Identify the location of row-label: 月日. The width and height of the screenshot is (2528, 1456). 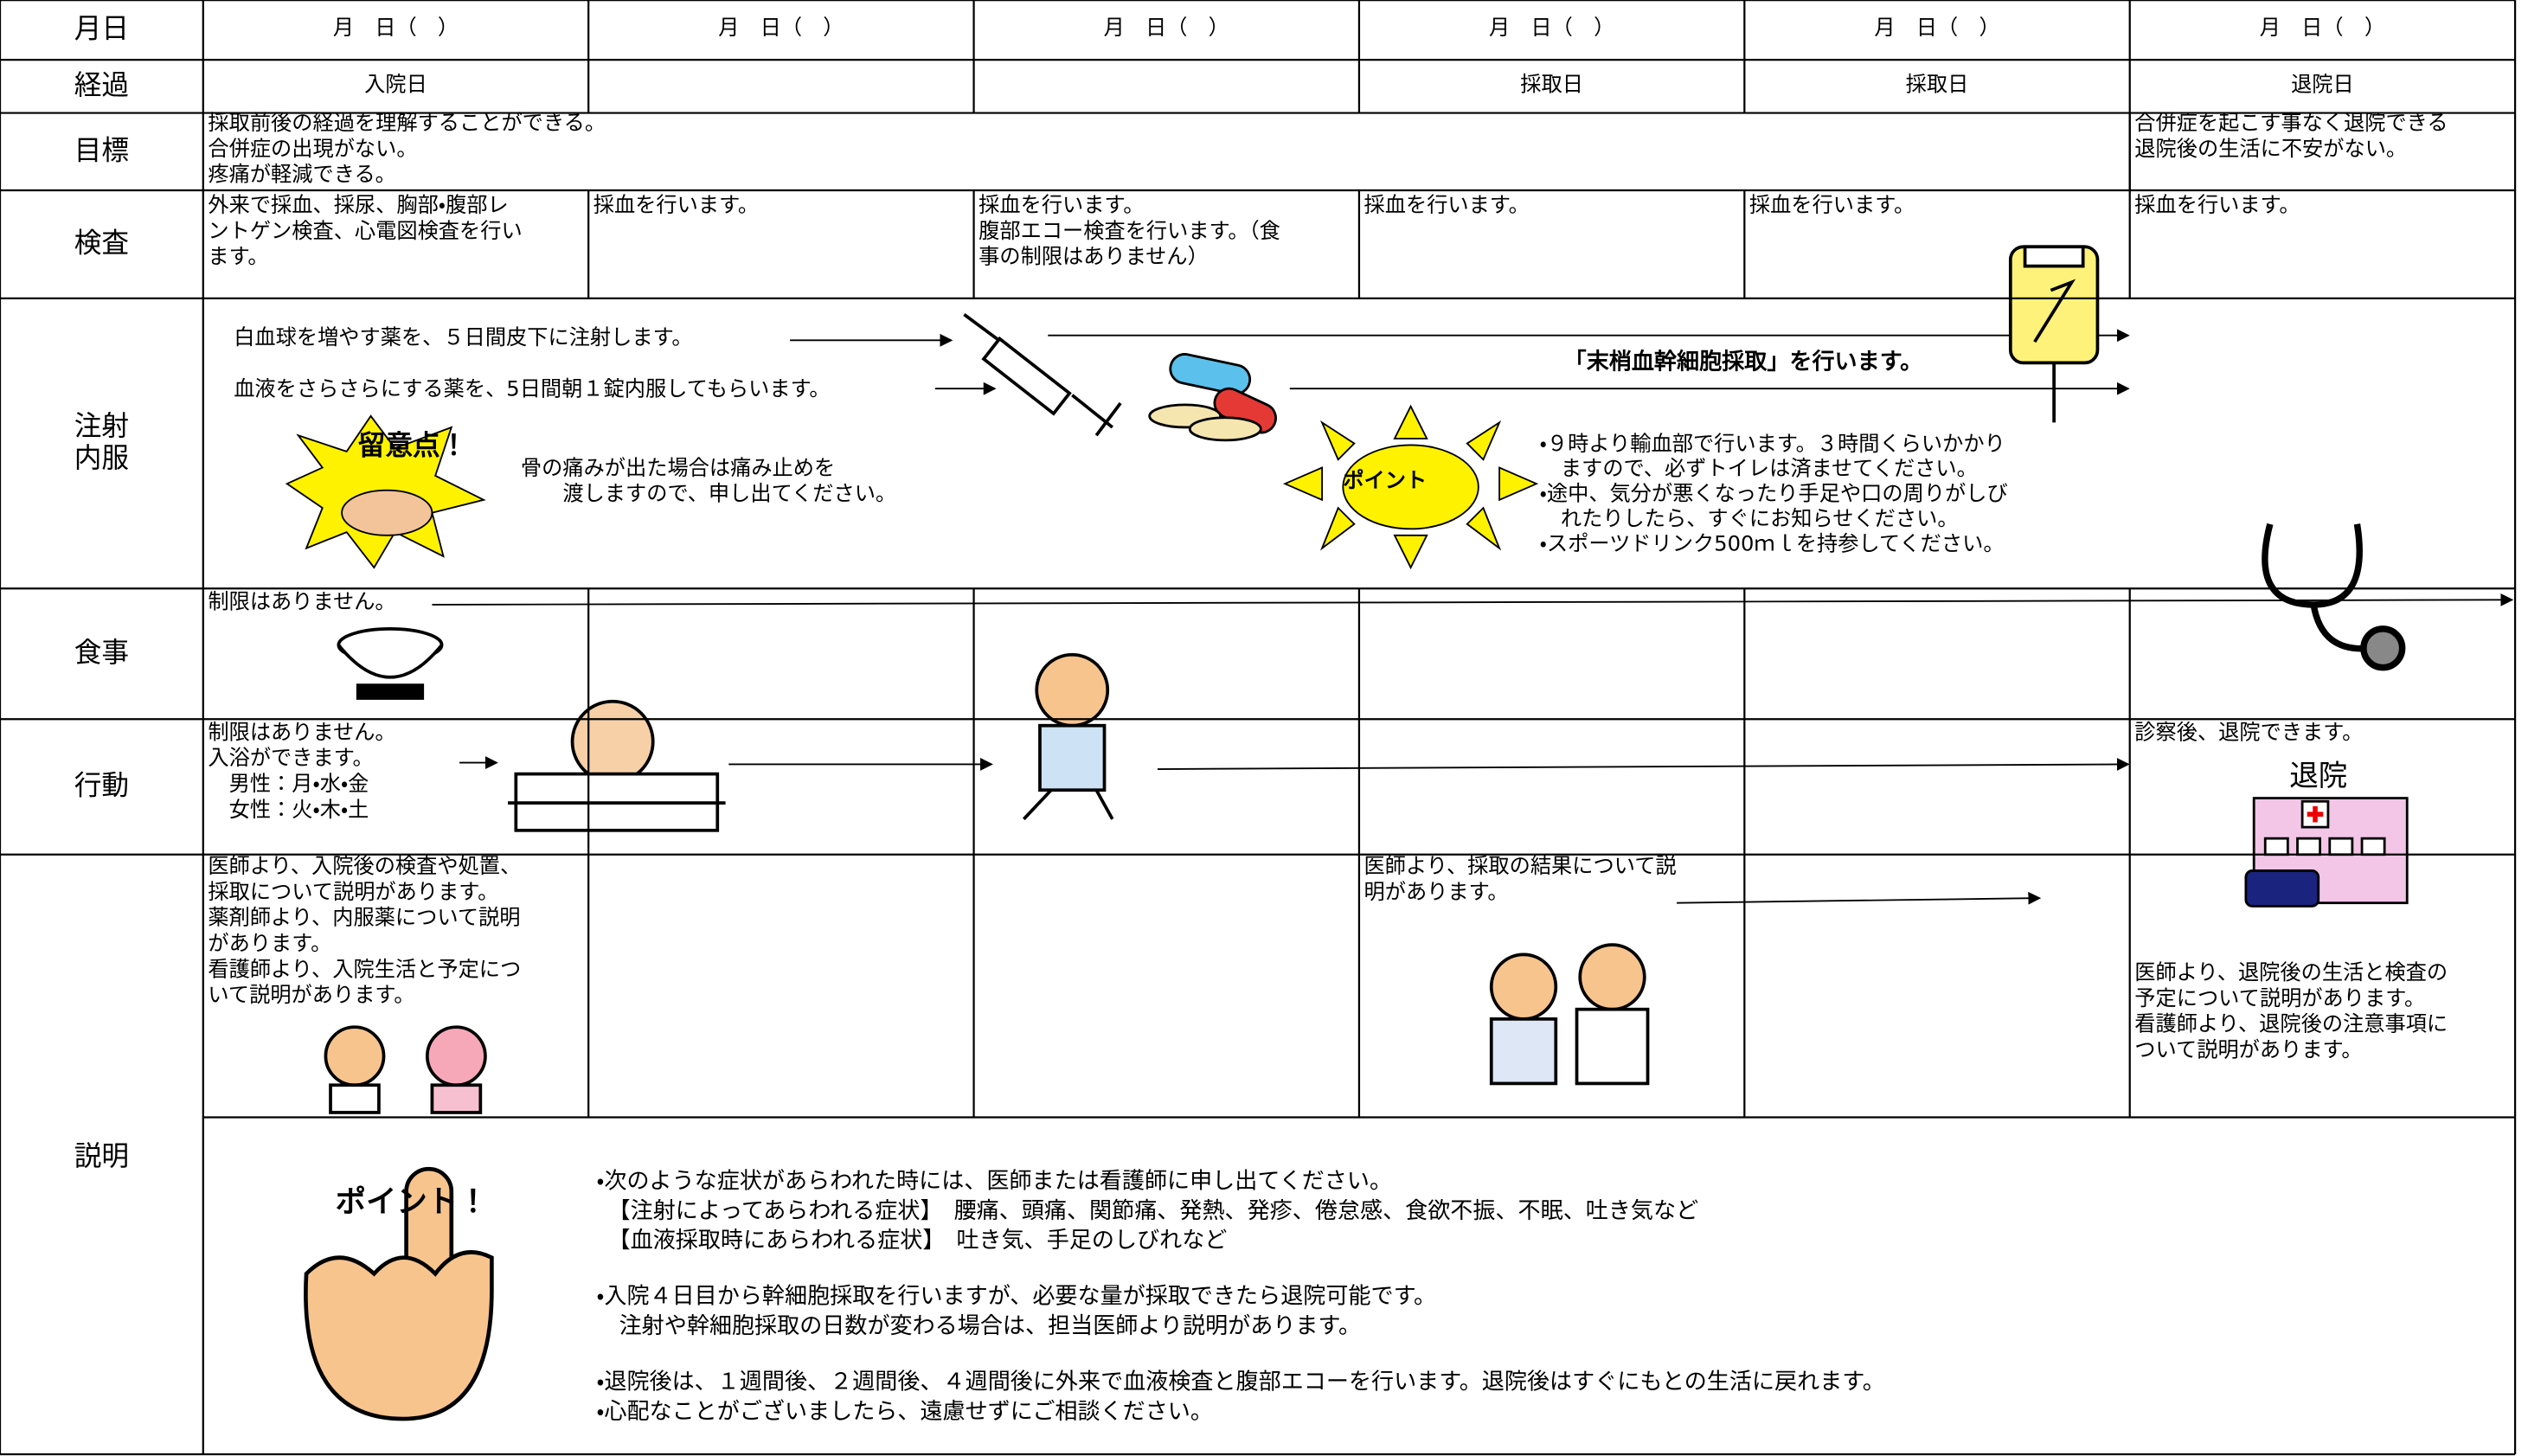
(101, 29).